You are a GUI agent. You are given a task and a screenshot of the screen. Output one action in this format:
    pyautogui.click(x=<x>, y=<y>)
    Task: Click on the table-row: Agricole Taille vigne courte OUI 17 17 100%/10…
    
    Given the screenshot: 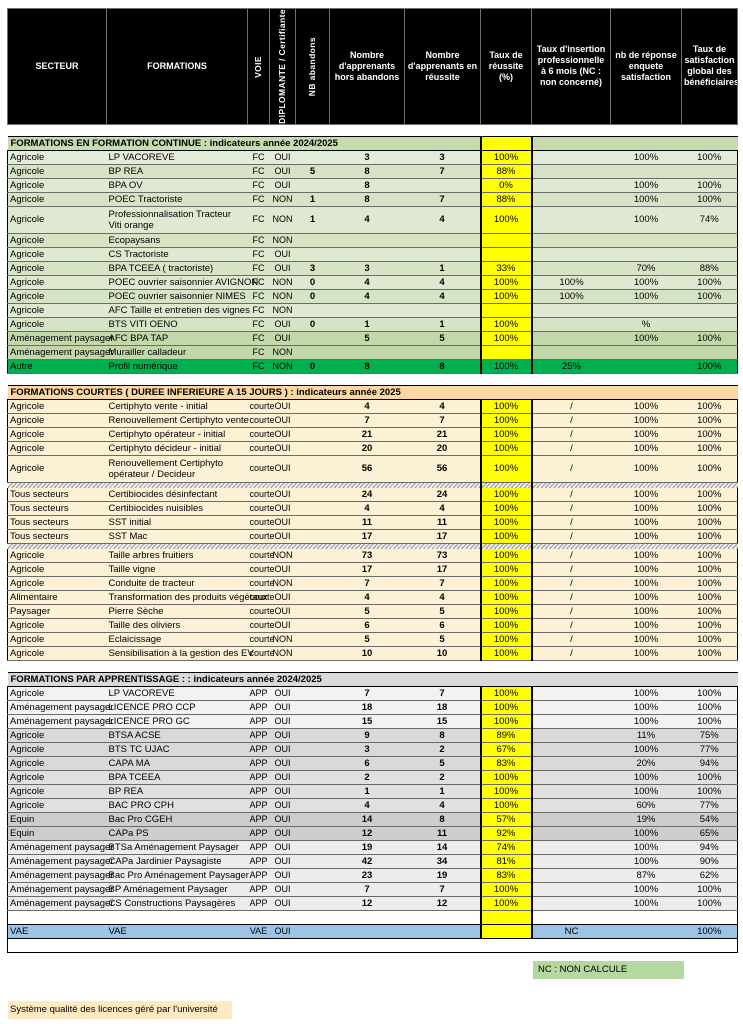 What is the action you would take?
    pyautogui.click(x=372, y=569)
    